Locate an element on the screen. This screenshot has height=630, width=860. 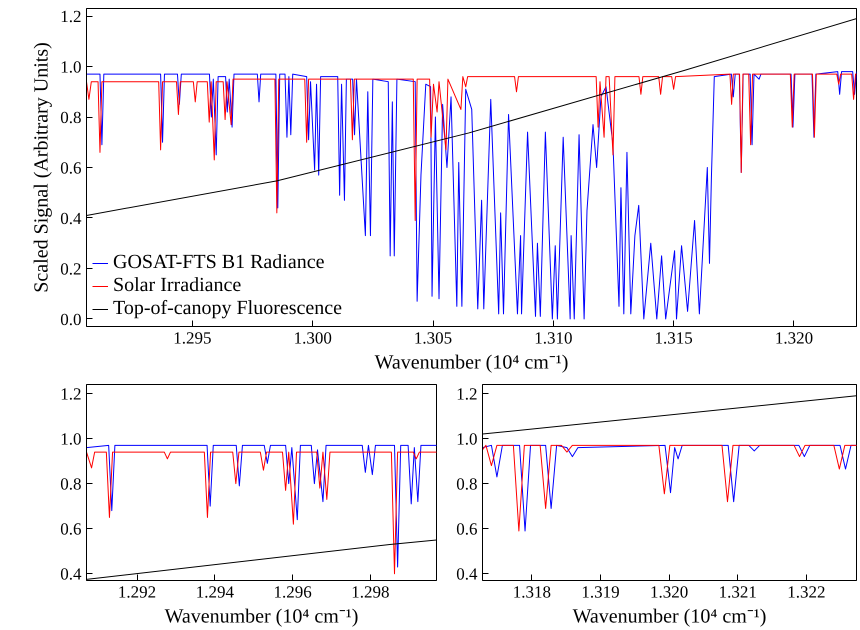
x-tick-label: 1.300 is located at coordinates (313, 338).